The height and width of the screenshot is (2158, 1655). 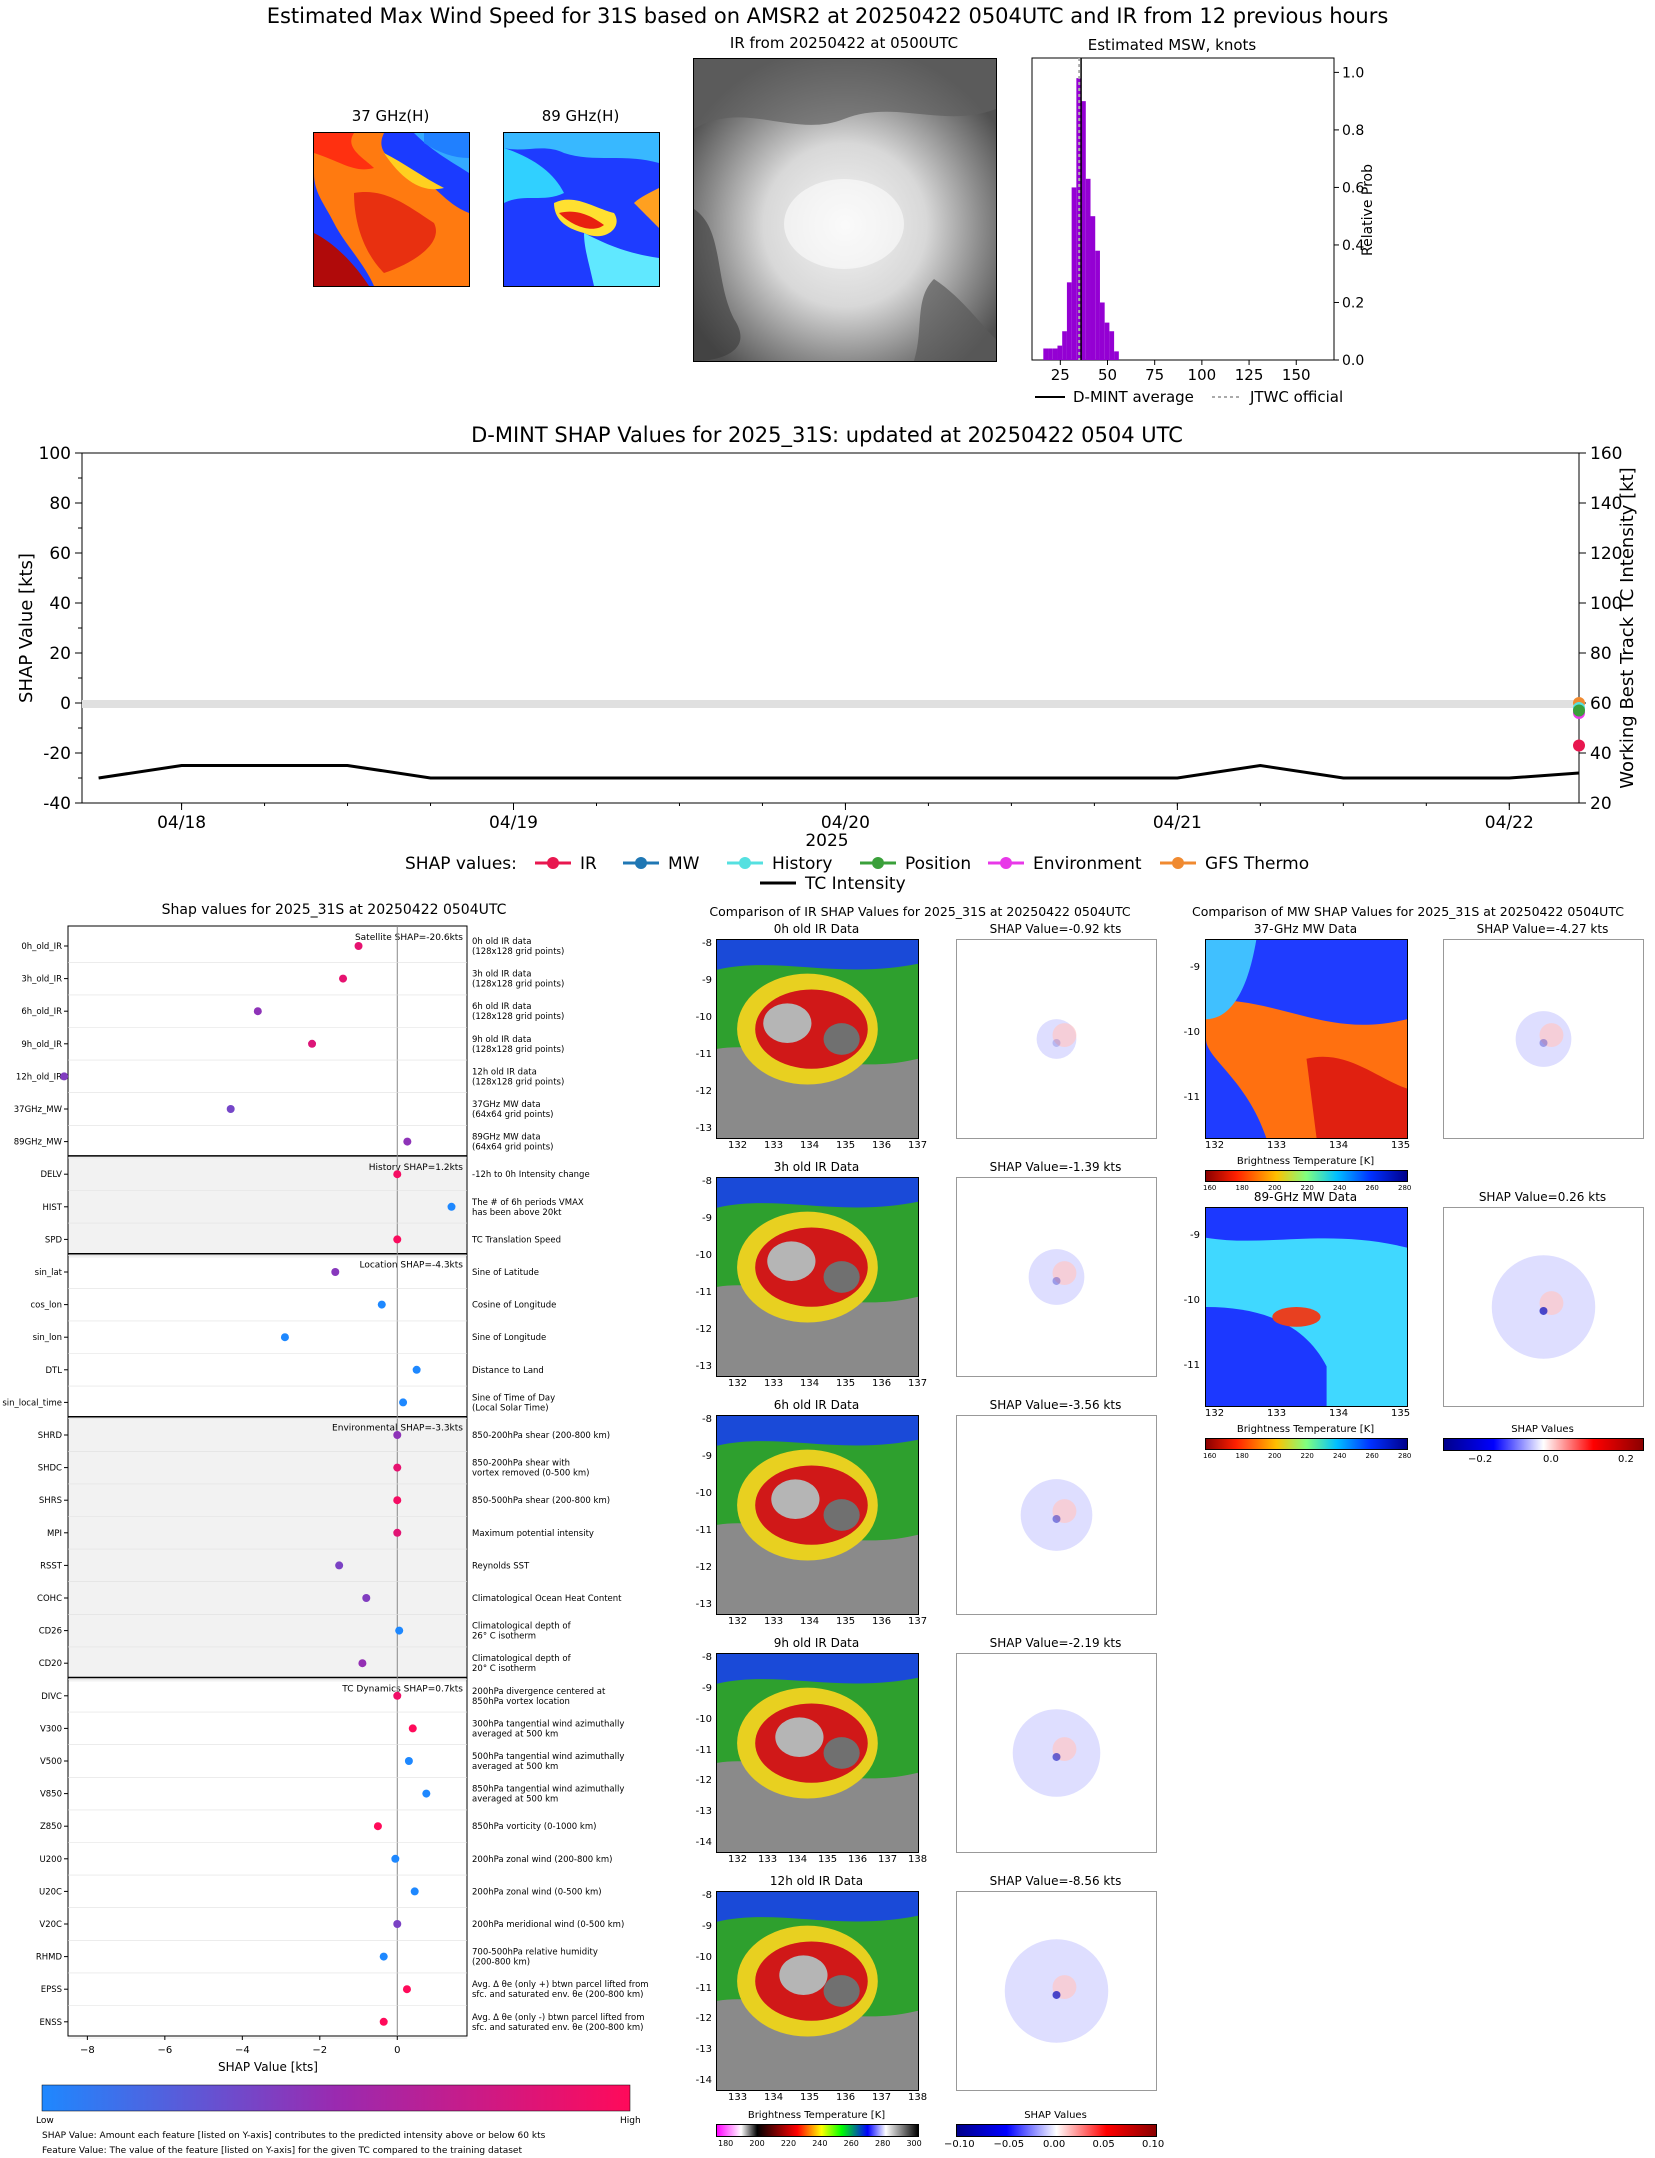 What do you see at coordinates (1191, 1032) in the screenshot?
I see `mw-row-ytick: -10` at bounding box center [1191, 1032].